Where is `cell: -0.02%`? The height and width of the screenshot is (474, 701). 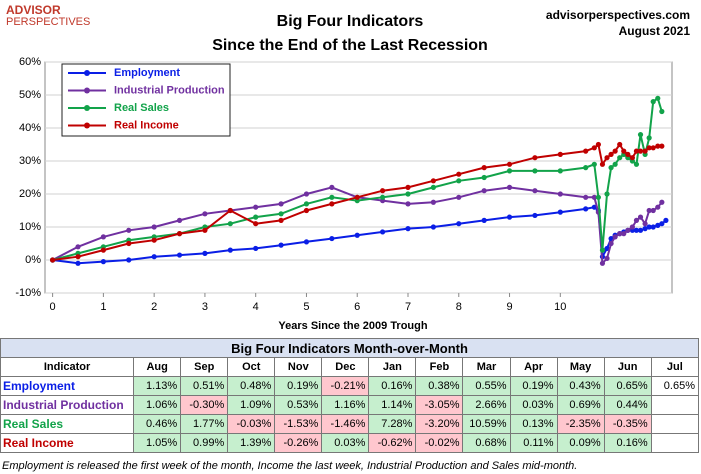 cell: -0.02% is located at coordinates (439, 443).